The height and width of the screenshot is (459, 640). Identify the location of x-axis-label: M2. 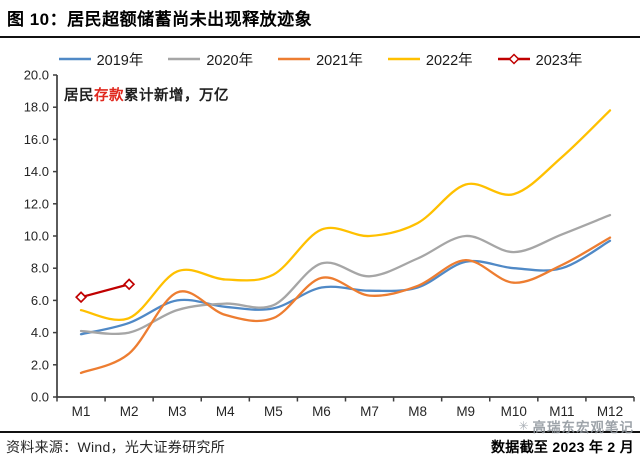
(129, 411).